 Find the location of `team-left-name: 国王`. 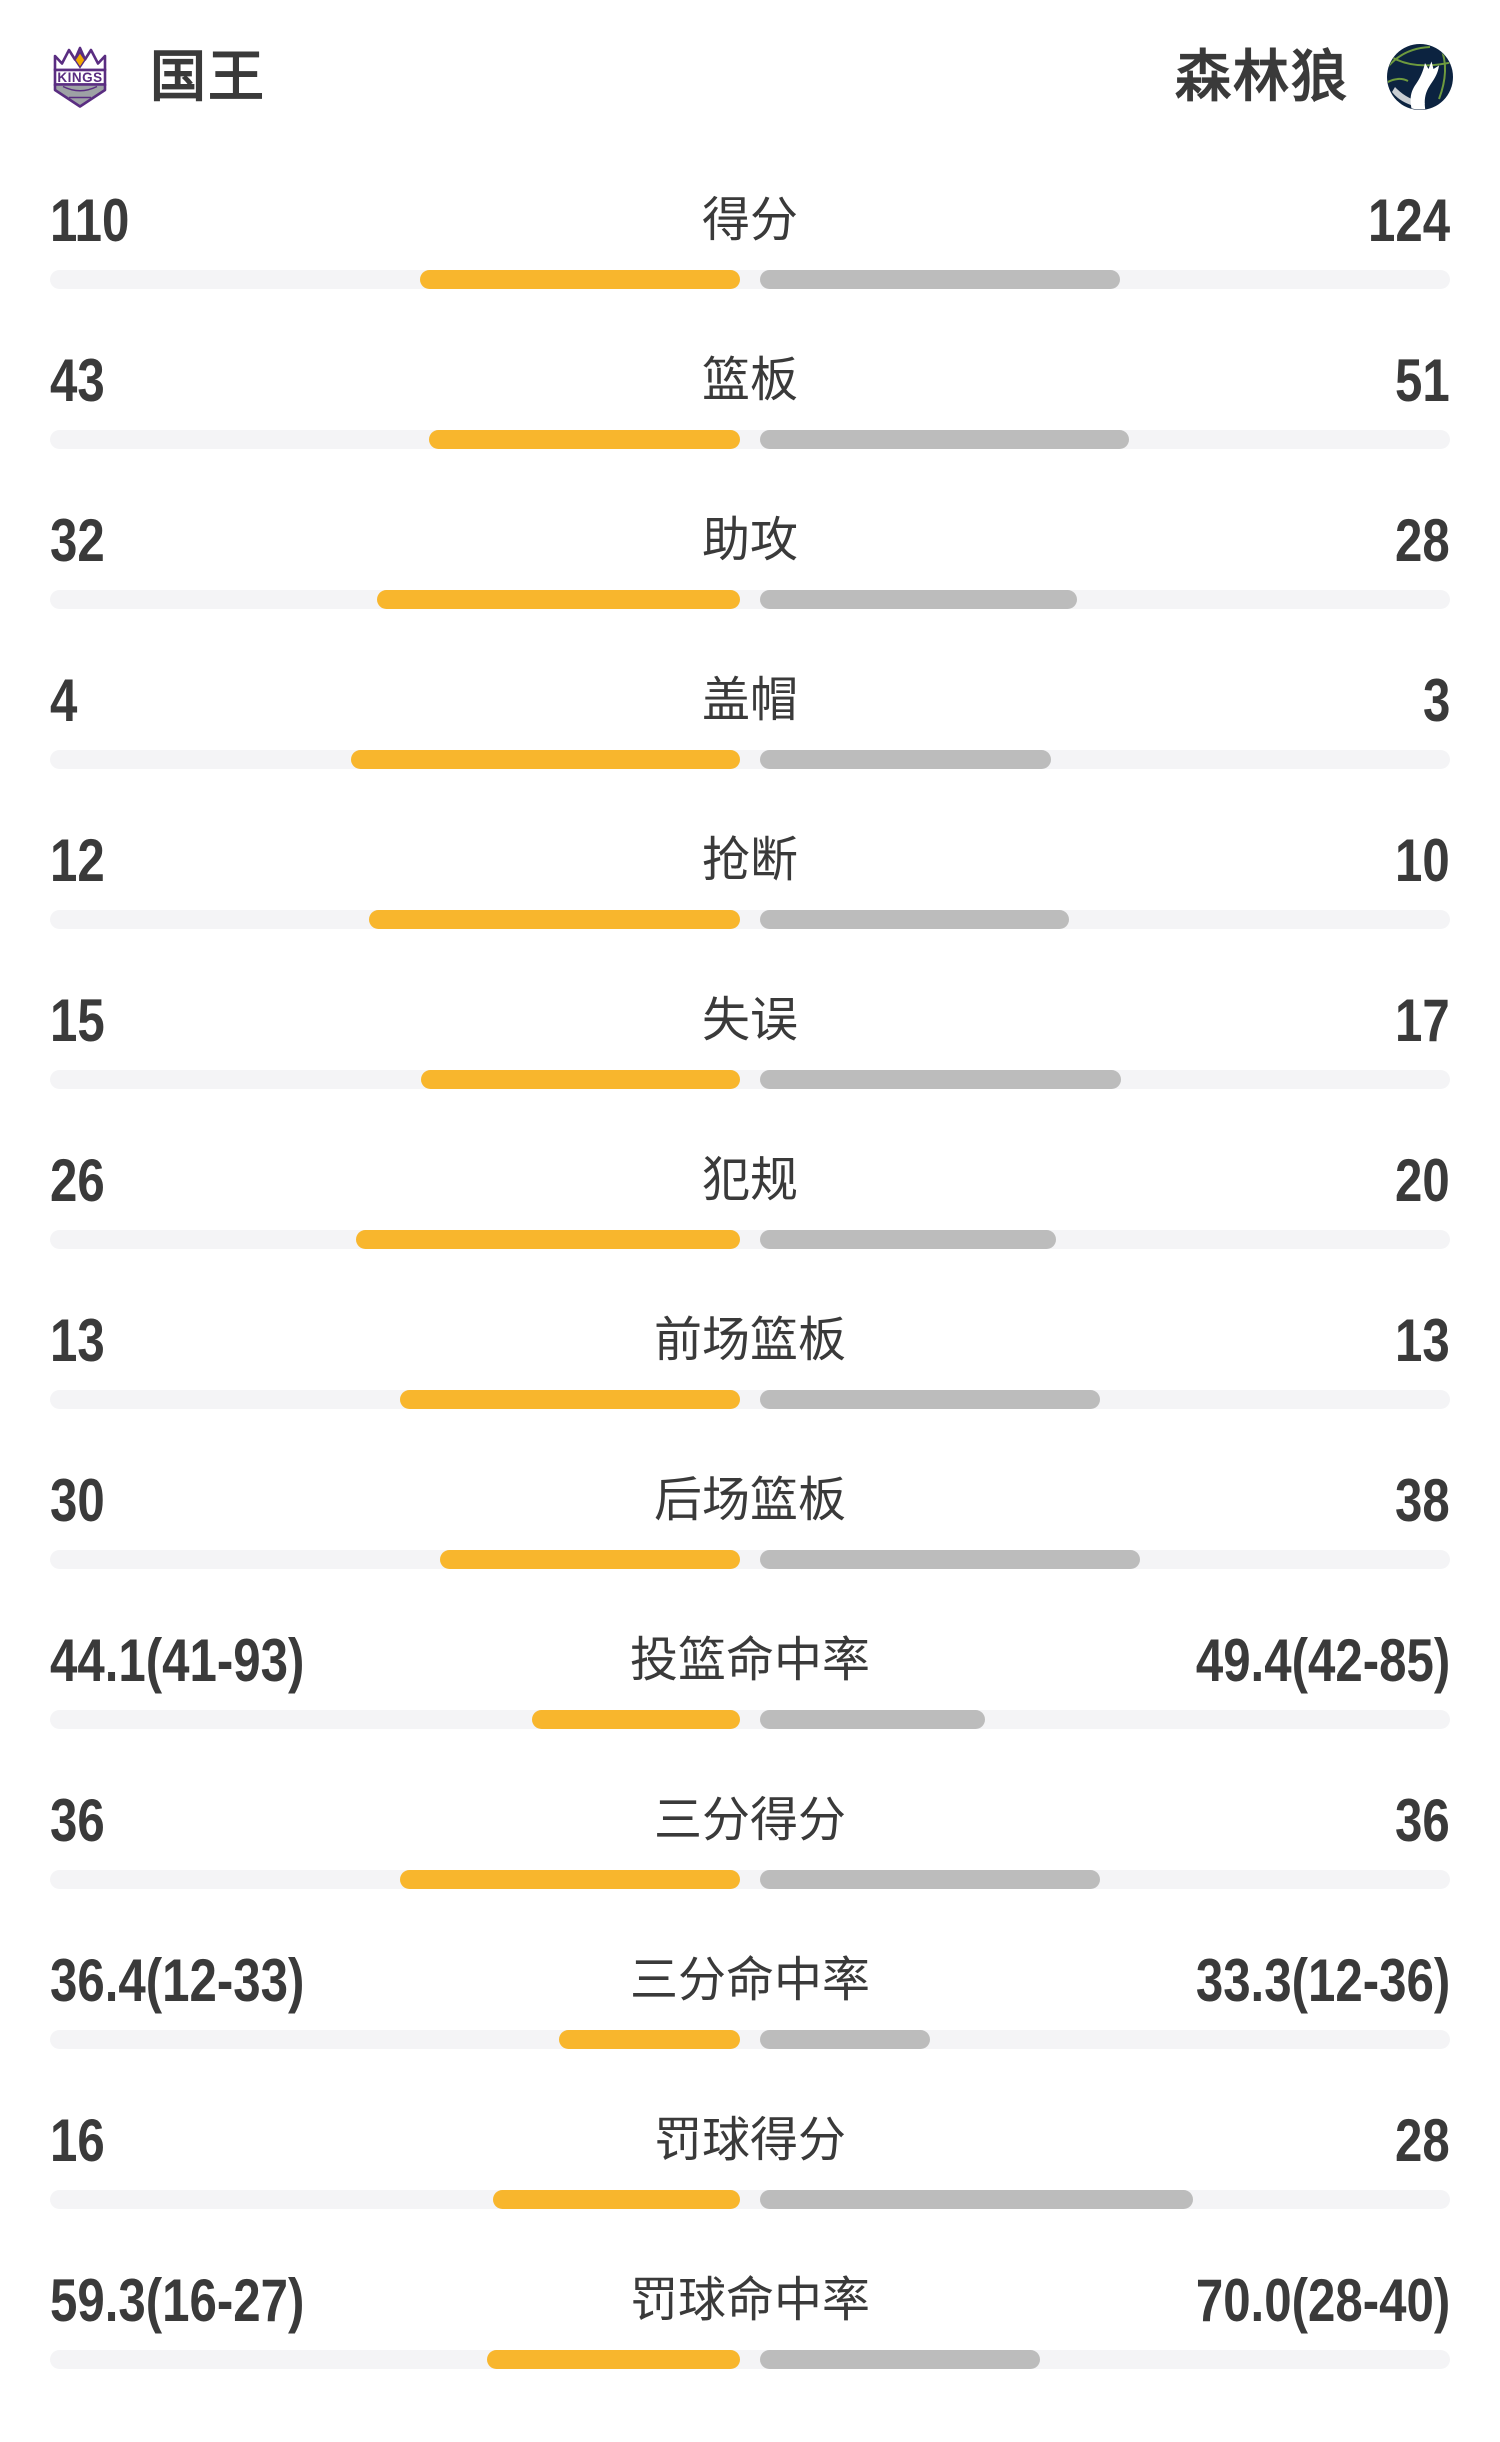

team-left-name: 国王 is located at coordinates (208, 76).